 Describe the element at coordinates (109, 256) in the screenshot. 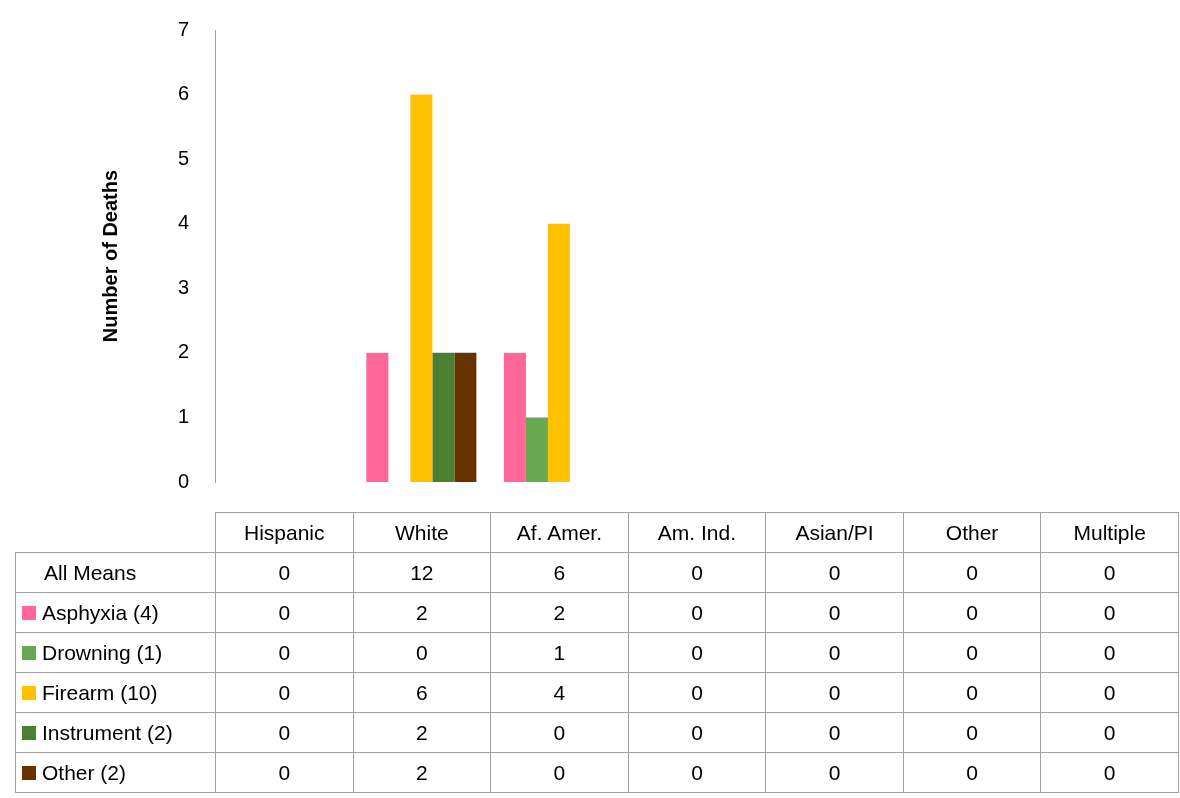

I see `y-axis-title: Number of Deaths` at that location.